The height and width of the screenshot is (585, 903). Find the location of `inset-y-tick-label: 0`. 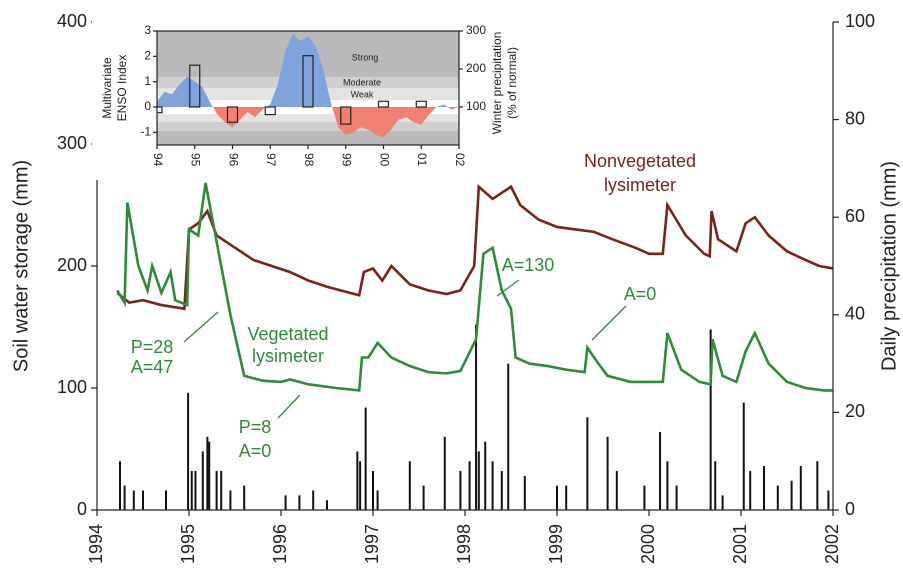

inset-y-tick-label: 0 is located at coordinates (147, 106).